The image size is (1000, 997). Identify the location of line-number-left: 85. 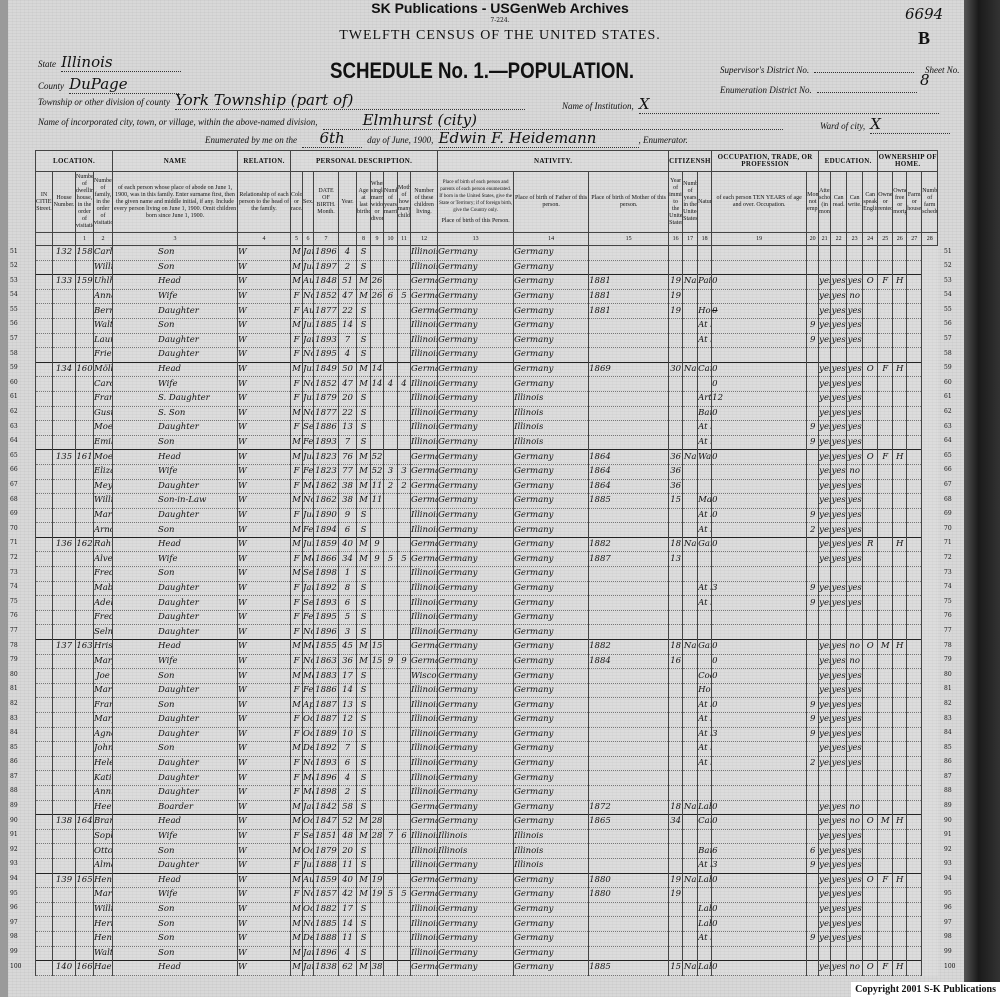
(14, 747).